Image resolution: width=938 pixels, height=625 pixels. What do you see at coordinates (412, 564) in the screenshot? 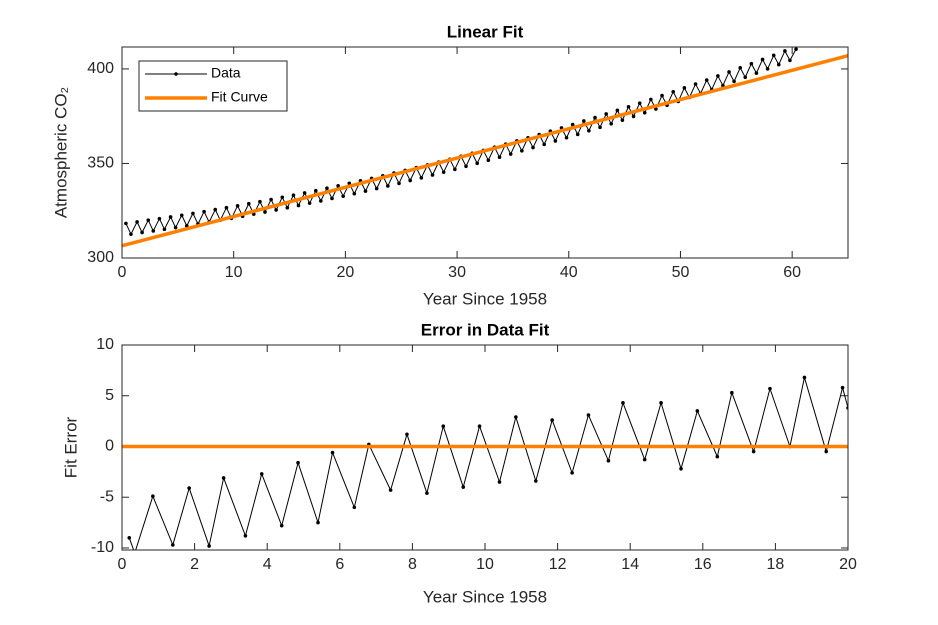
I see `x-tick-label: 8` at bounding box center [412, 564].